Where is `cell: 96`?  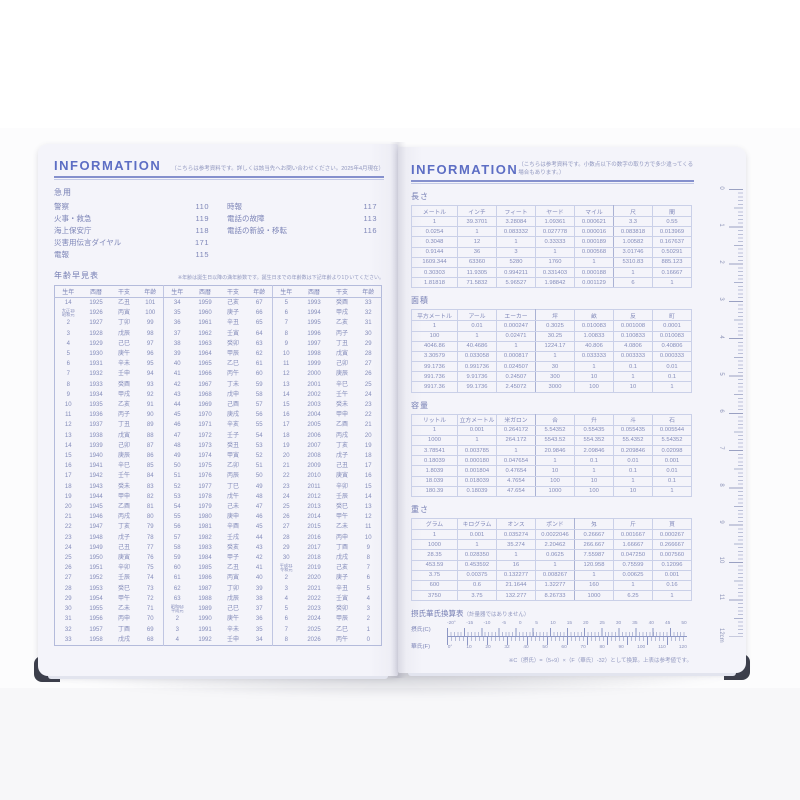
cell: 96 is located at coordinates (150, 354).